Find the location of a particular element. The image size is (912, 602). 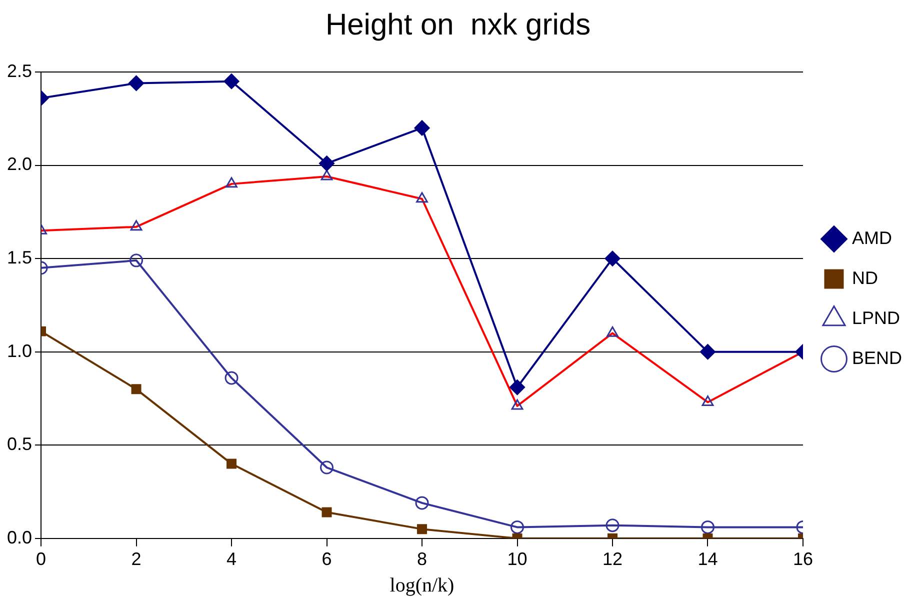

y-tick-label: 2.0 is located at coordinates (19, 164).